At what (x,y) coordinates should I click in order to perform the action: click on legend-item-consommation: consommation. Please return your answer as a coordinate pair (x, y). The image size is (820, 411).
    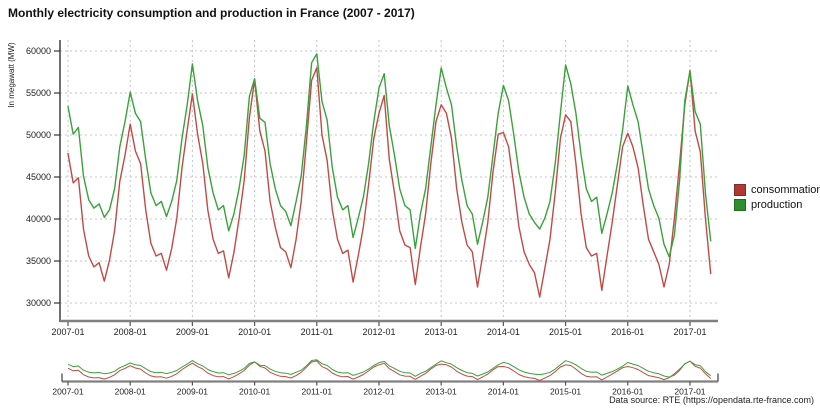
    Looking at the image, I should click on (777, 190).